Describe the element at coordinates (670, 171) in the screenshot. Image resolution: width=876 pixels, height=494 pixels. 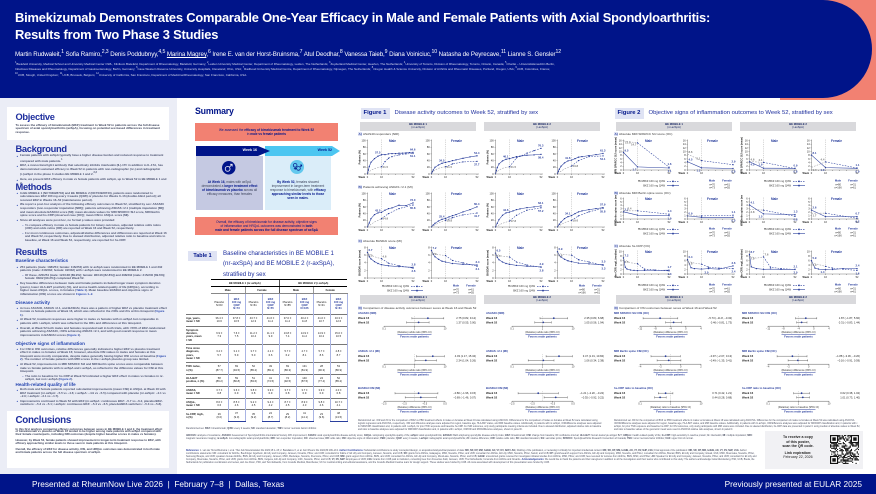
I see `svg-text: 1.1` at that location.